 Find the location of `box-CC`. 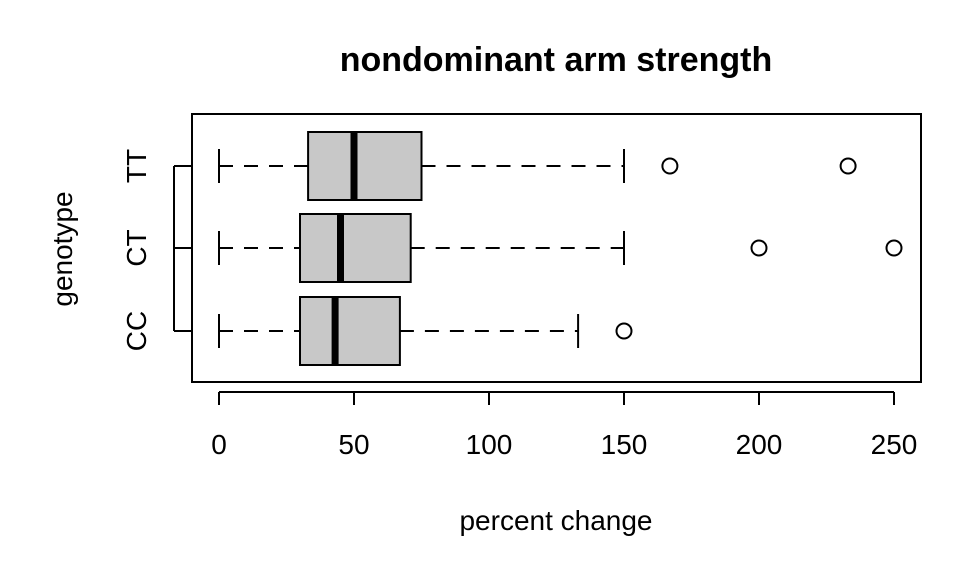

box-CC is located at coordinates (425, 331).